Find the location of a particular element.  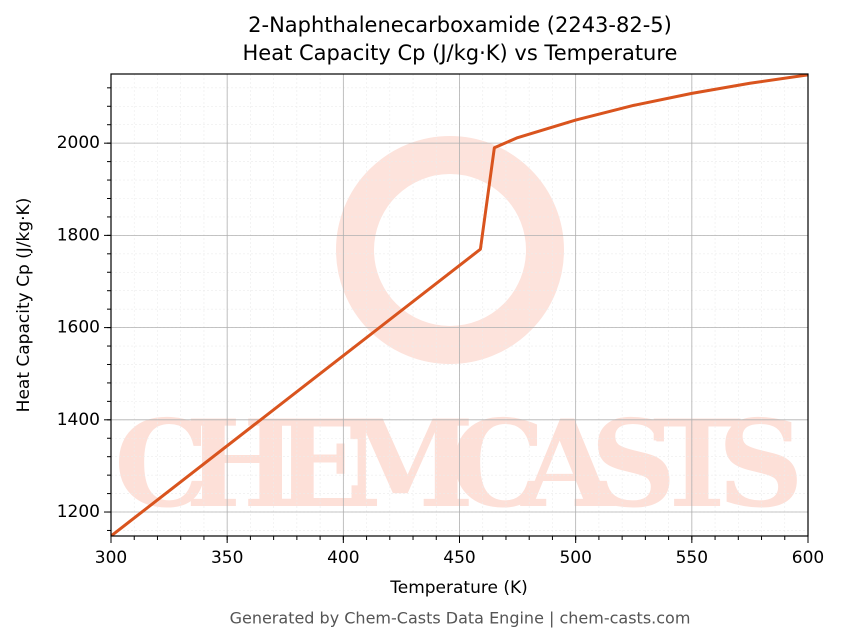

x-axis-label: Temperature (K) is located at coordinates (458, 588).